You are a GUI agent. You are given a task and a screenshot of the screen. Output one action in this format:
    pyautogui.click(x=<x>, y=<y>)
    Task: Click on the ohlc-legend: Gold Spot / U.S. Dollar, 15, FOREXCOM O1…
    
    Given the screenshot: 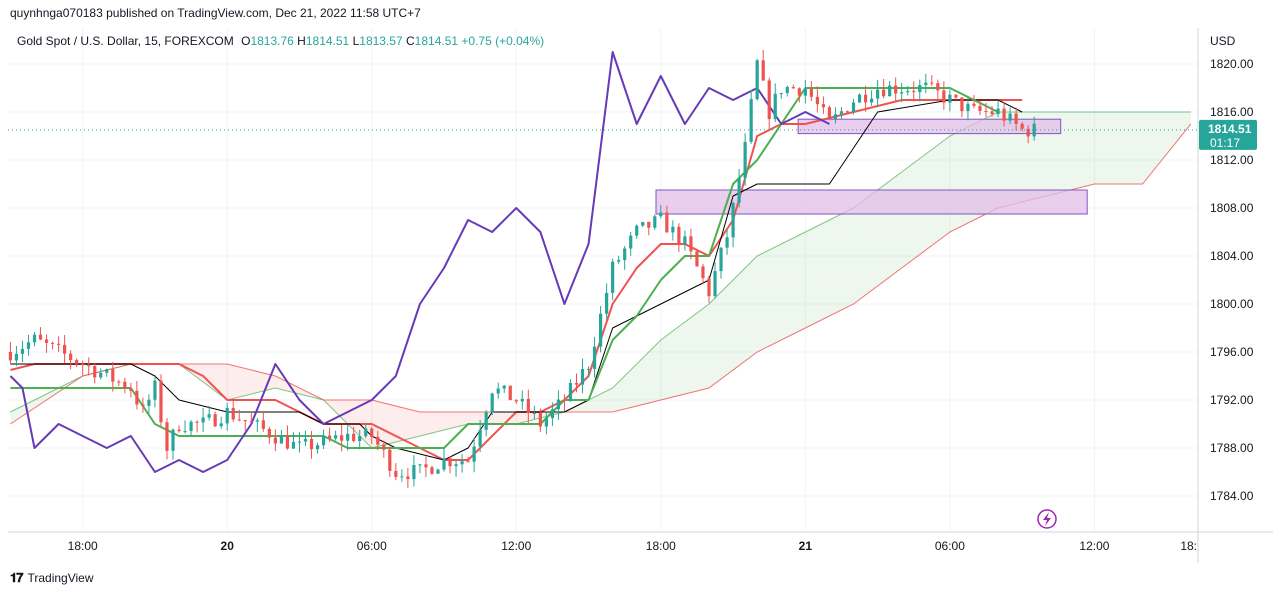 What is the action you would take?
    pyautogui.click(x=280, y=41)
    